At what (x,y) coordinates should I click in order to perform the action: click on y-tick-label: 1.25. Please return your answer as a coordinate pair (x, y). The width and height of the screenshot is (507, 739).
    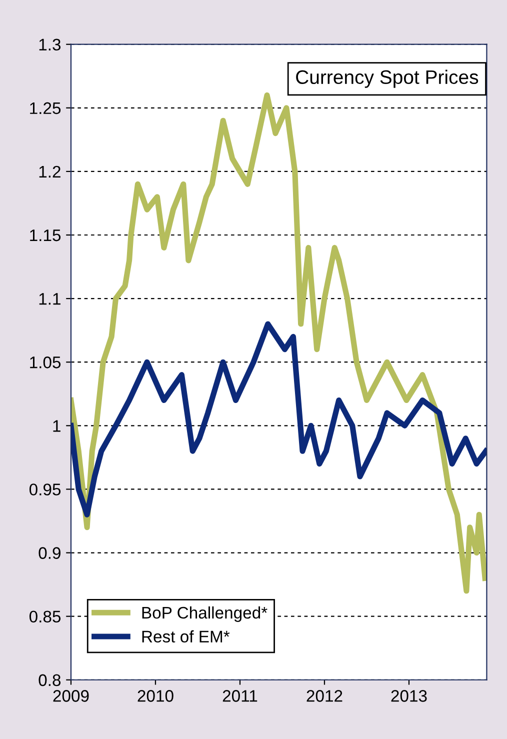
    Looking at the image, I should click on (45, 108).